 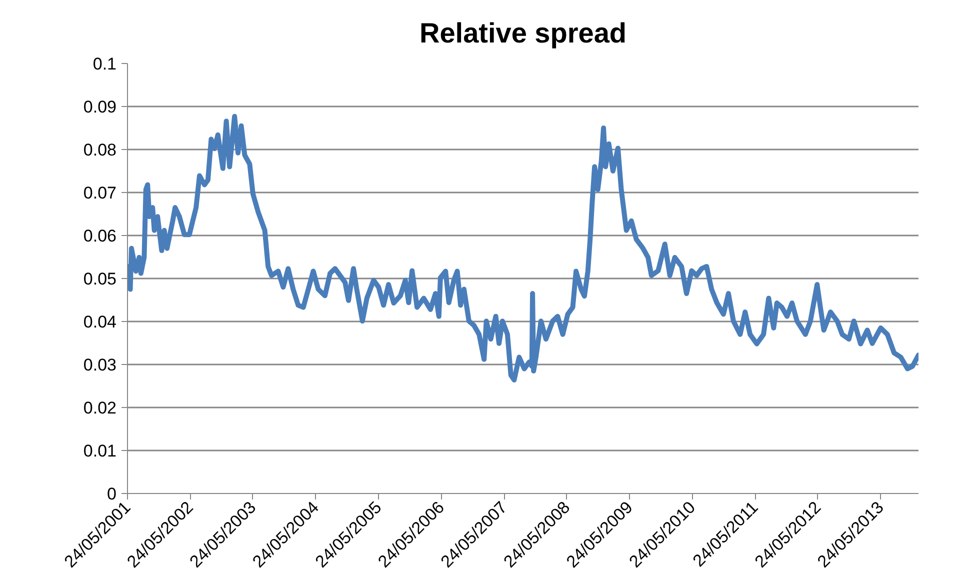 I want to click on y-tick-label: 0.1, so click(x=104, y=64).